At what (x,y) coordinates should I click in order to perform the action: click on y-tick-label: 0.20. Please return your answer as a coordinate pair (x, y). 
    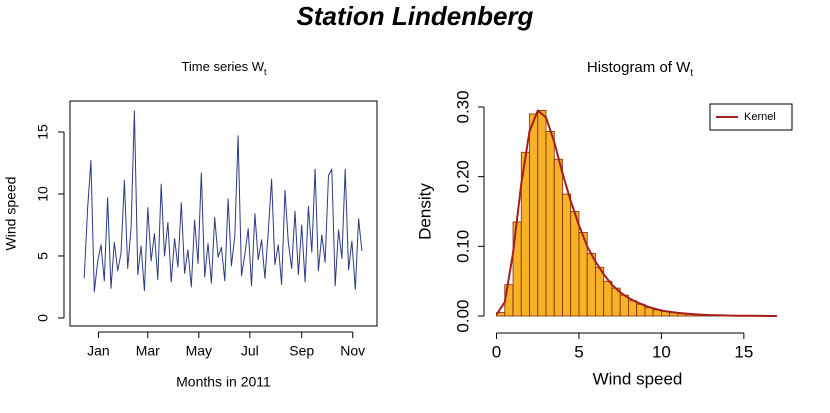
    Looking at the image, I should click on (462, 176).